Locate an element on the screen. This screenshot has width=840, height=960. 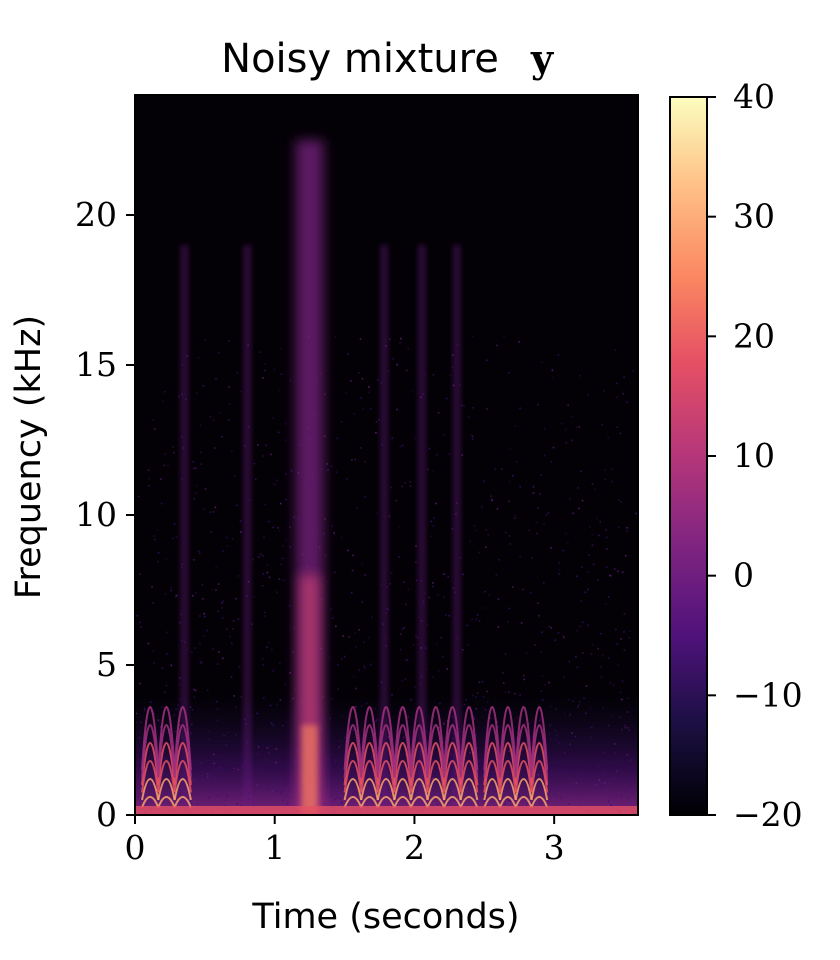
y-axis-ticks: 0 5 10 15 20 is located at coordinates (105, 514).